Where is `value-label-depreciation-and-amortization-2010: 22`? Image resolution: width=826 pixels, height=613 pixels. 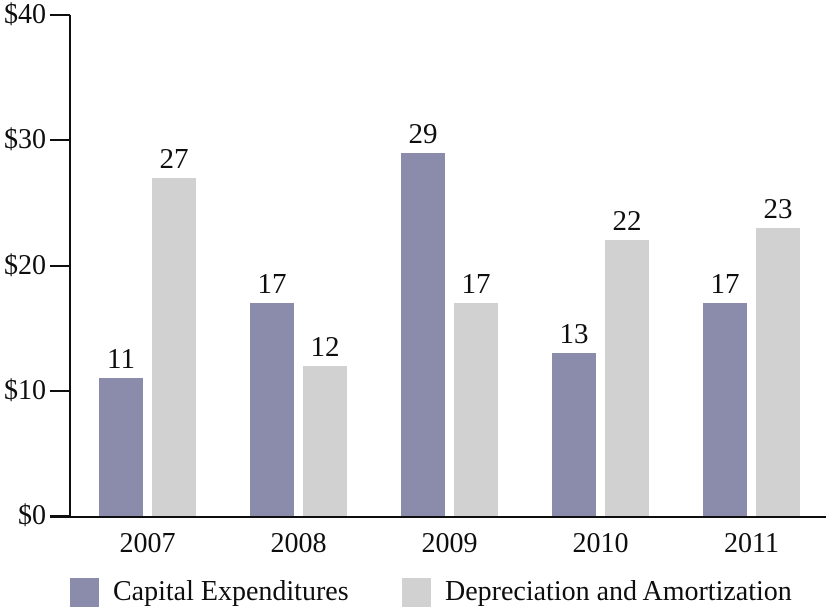 value-label-depreciation-and-amortization-2010: 22 is located at coordinates (627, 221).